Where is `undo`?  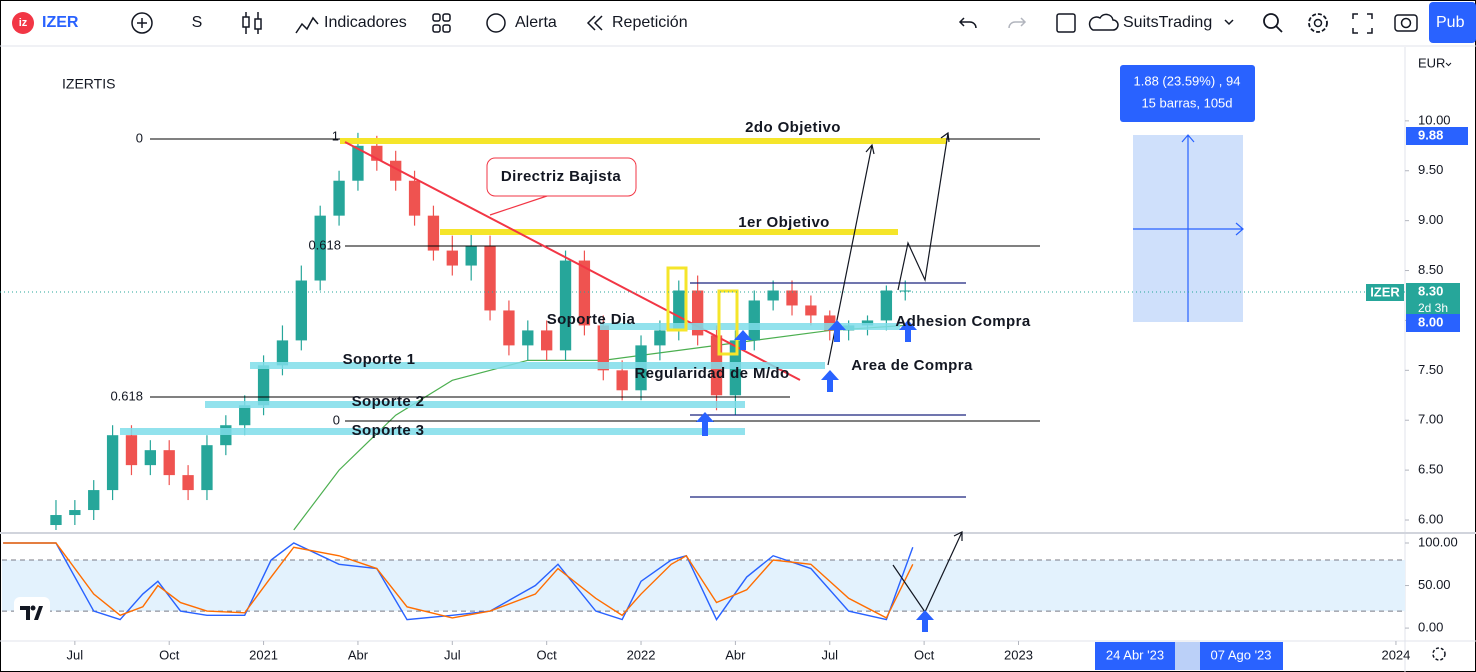
undo is located at coordinates (967, 23).